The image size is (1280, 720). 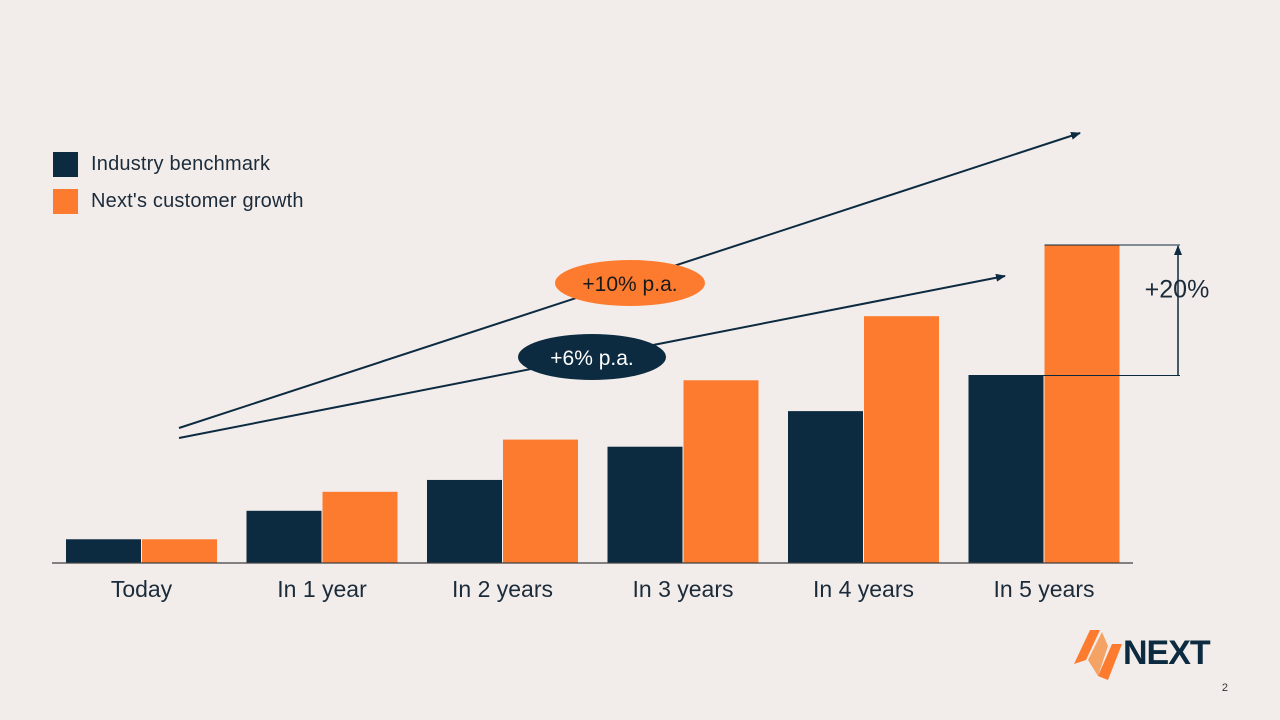 What do you see at coordinates (502, 589) in the screenshot?
I see `x-tick-label-in-2-years: In 2 years` at bounding box center [502, 589].